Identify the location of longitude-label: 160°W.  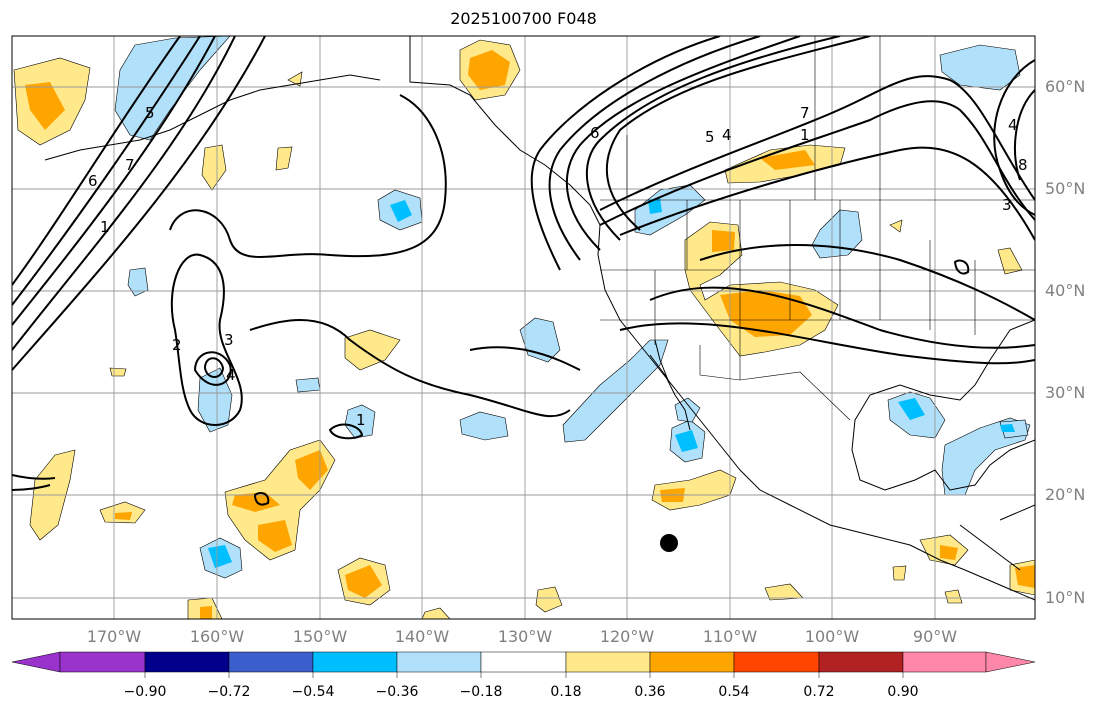
(217, 636).